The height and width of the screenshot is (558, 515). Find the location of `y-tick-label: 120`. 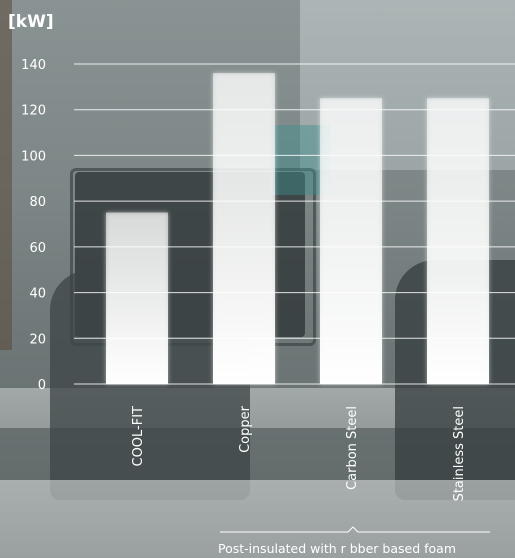

y-tick-label: 120 is located at coordinates (33, 111).